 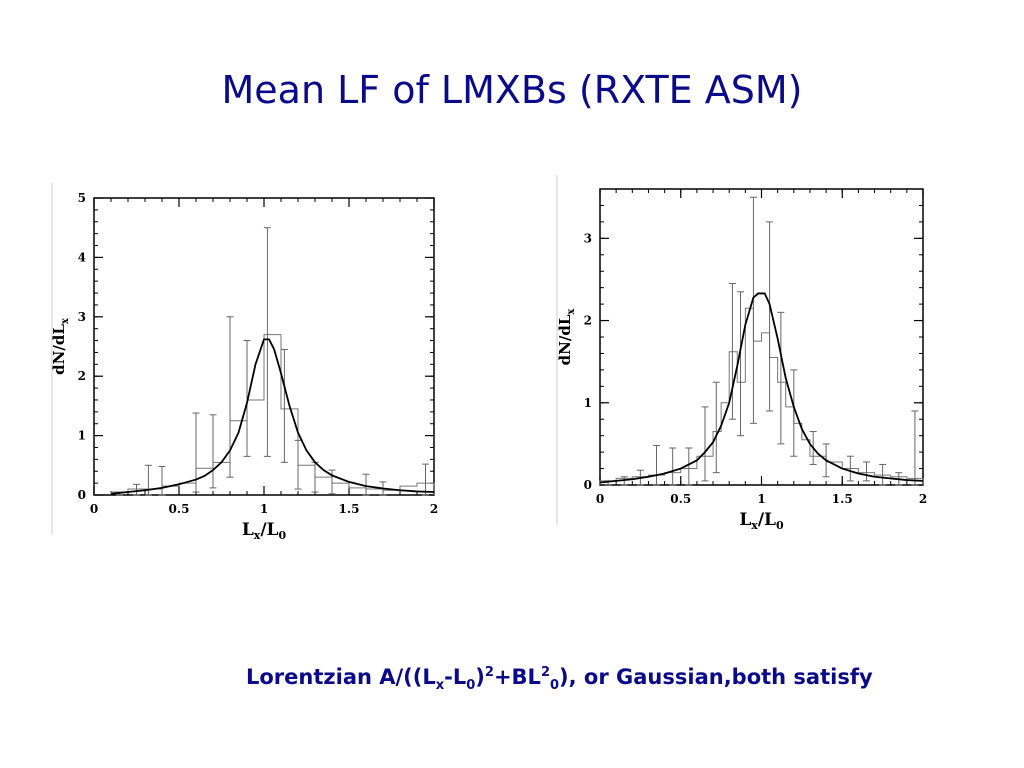 What do you see at coordinates (82, 436) in the screenshot?
I see `chart-left-ytick-label: 1` at bounding box center [82, 436].